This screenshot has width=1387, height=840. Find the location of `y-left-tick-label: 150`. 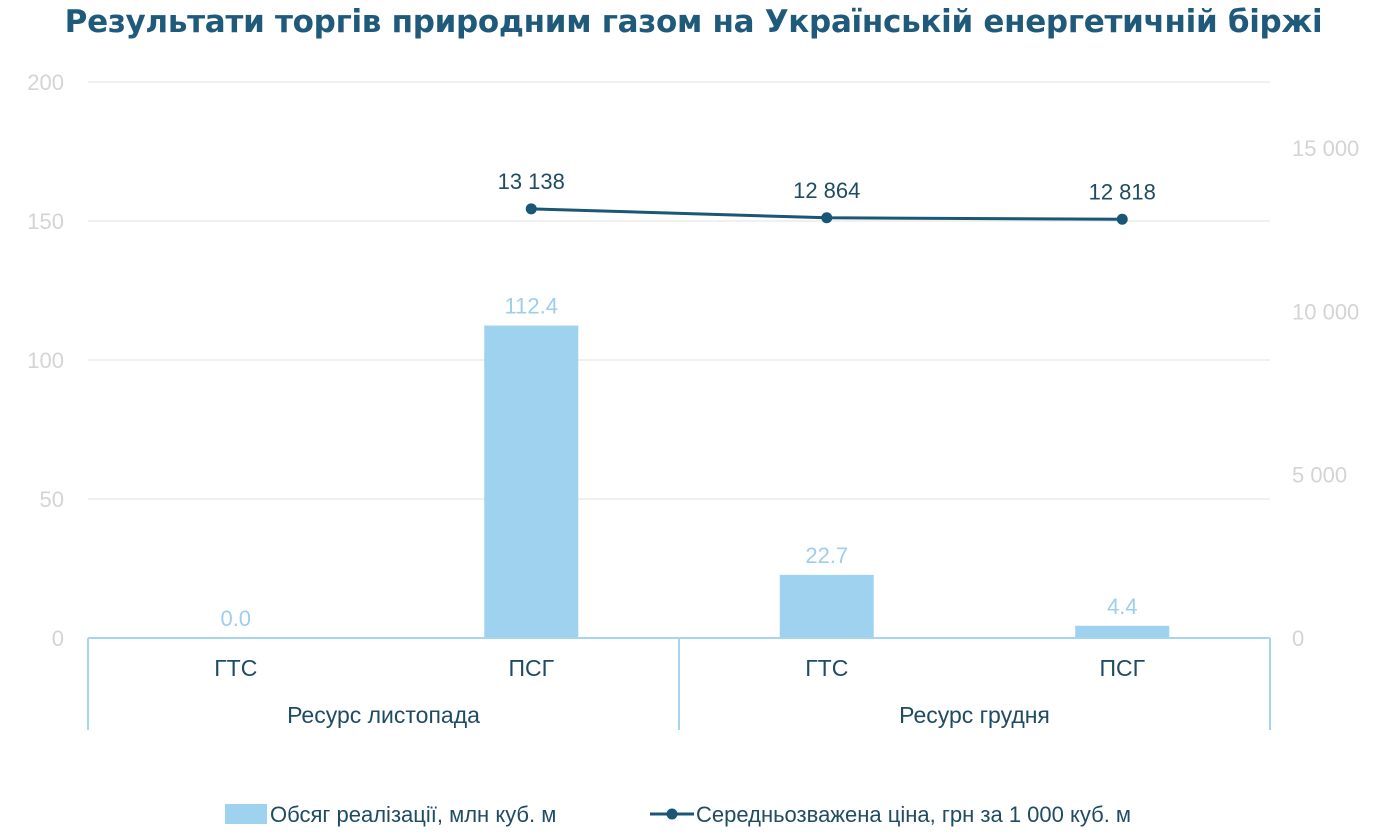

y-left-tick-label: 150 is located at coordinates (45, 221).